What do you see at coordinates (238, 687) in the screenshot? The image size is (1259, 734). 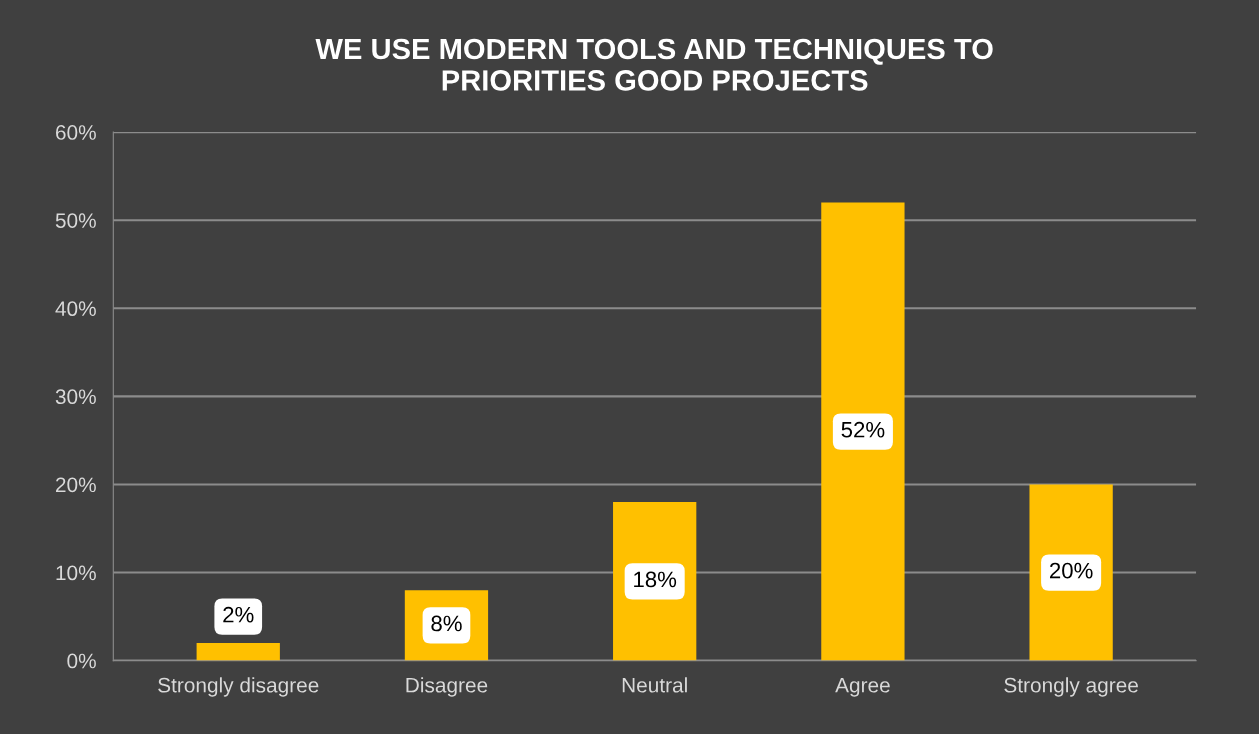 I see `x-tick-label: Strongly disagree` at bounding box center [238, 687].